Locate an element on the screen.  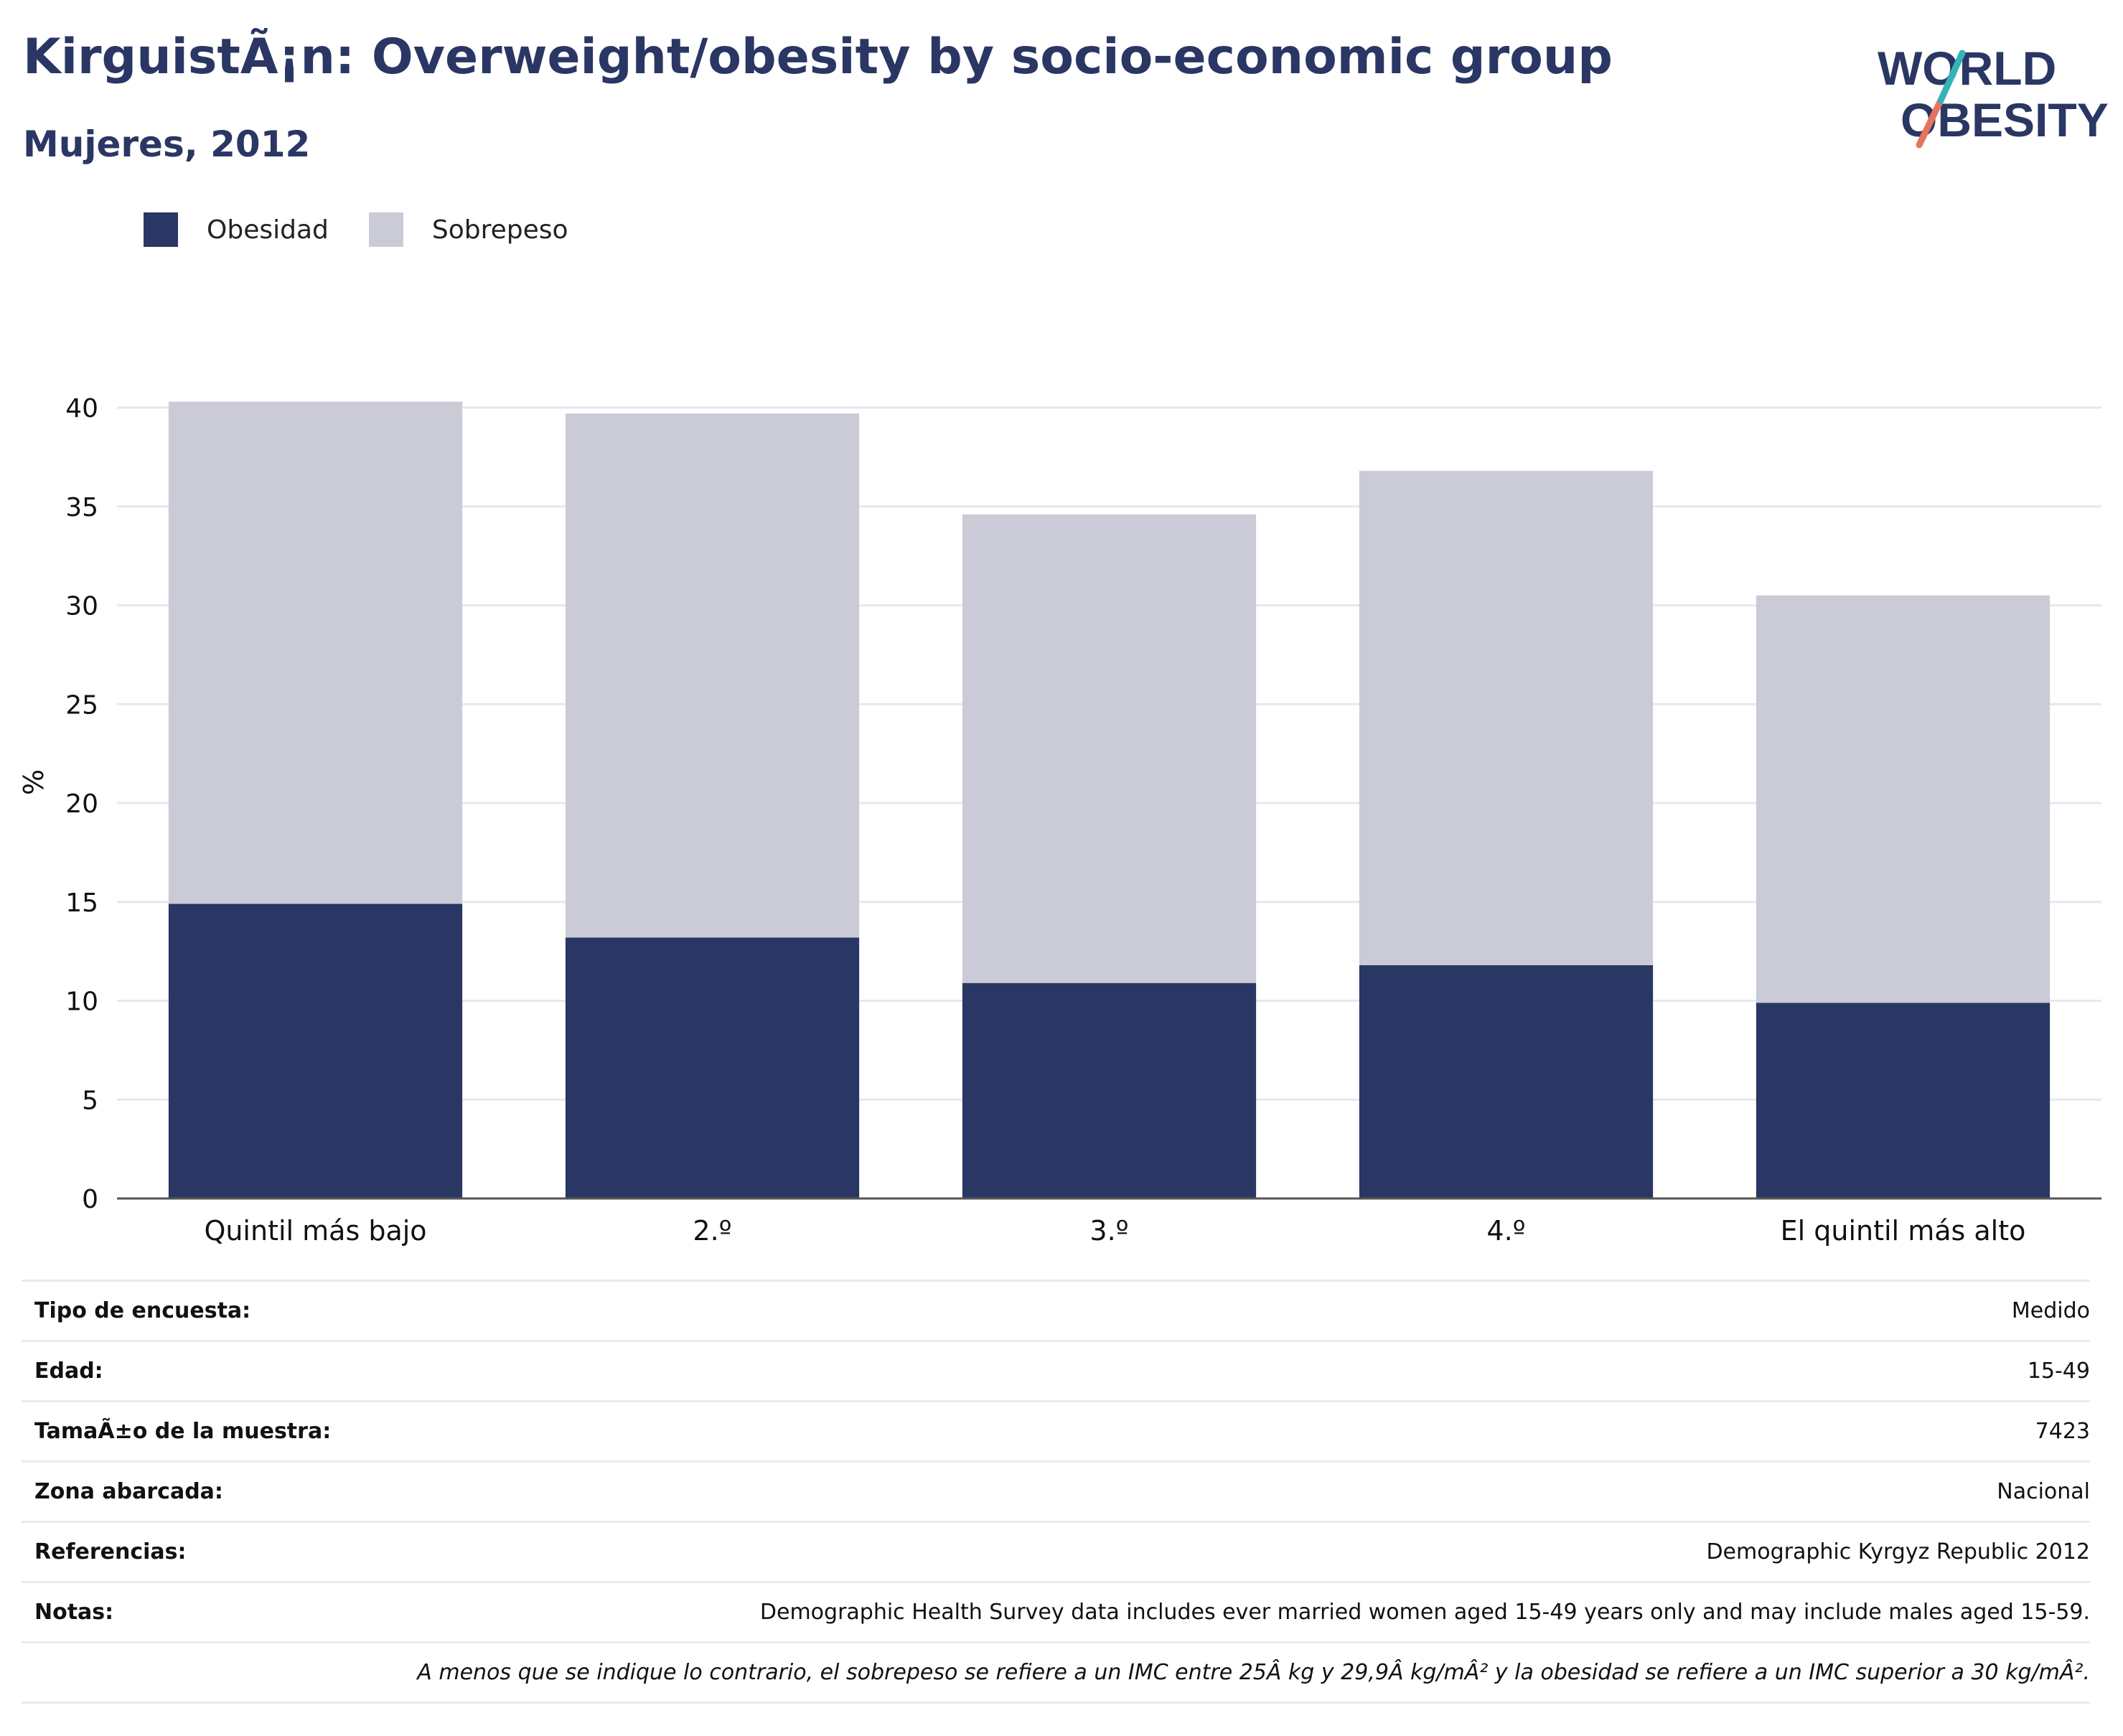
world-obesity-logo-icon: WORLD OBESITY is located at coordinates (1988, 90).